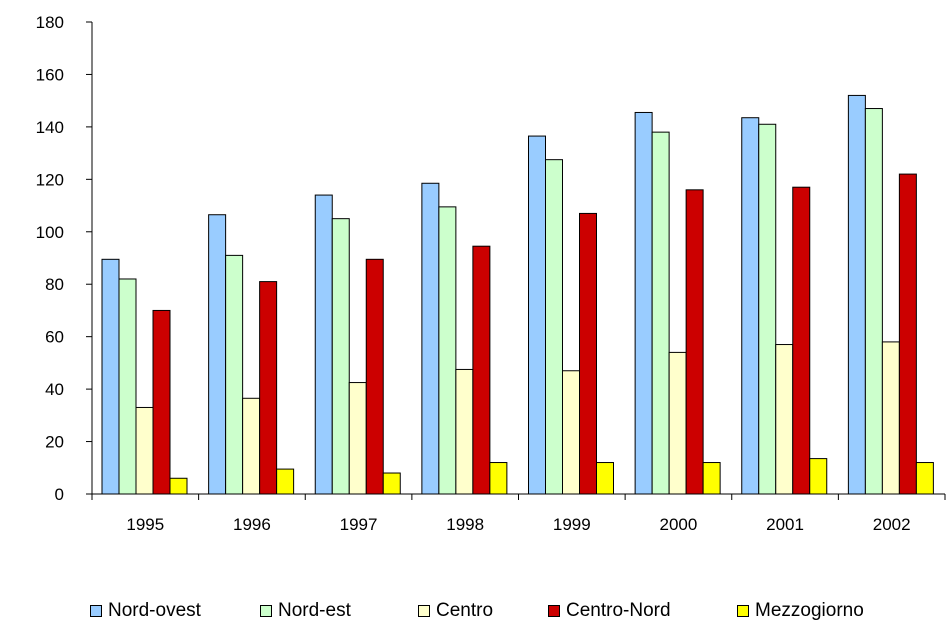 The height and width of the screenshot is (624, 947). Describe the element at coordinates (110, 376) in the screenshot. I see `bar-nord-ovest-1995` at that location.